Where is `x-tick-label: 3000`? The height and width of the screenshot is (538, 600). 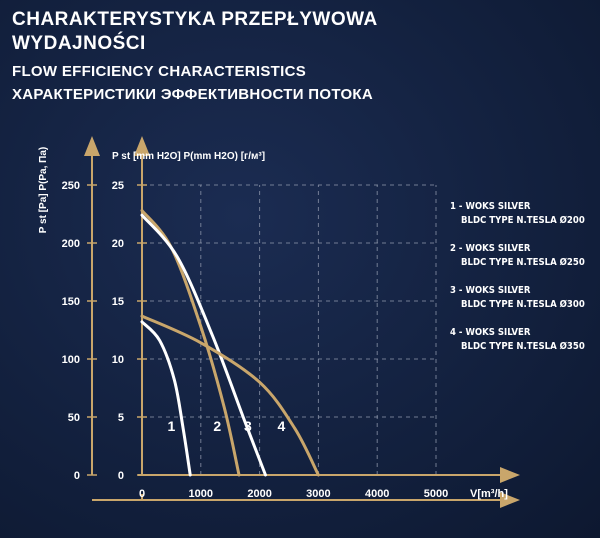 x-tick-label: 3000 is located at coordinates (318, 494).